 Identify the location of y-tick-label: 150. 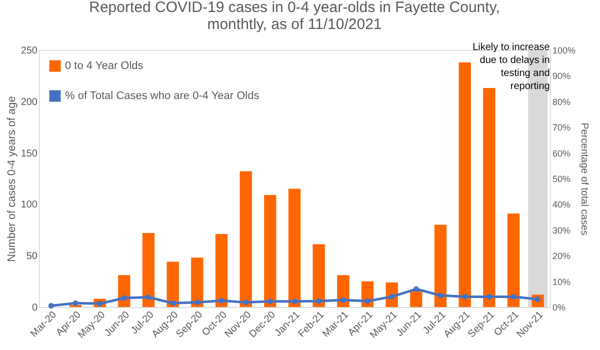
(29, 154).